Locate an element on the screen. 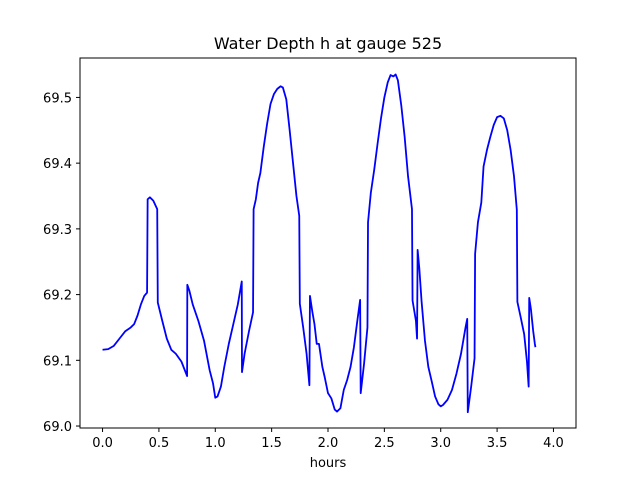  y-tick-label: 69.2 is located at coordinates (57, 296).